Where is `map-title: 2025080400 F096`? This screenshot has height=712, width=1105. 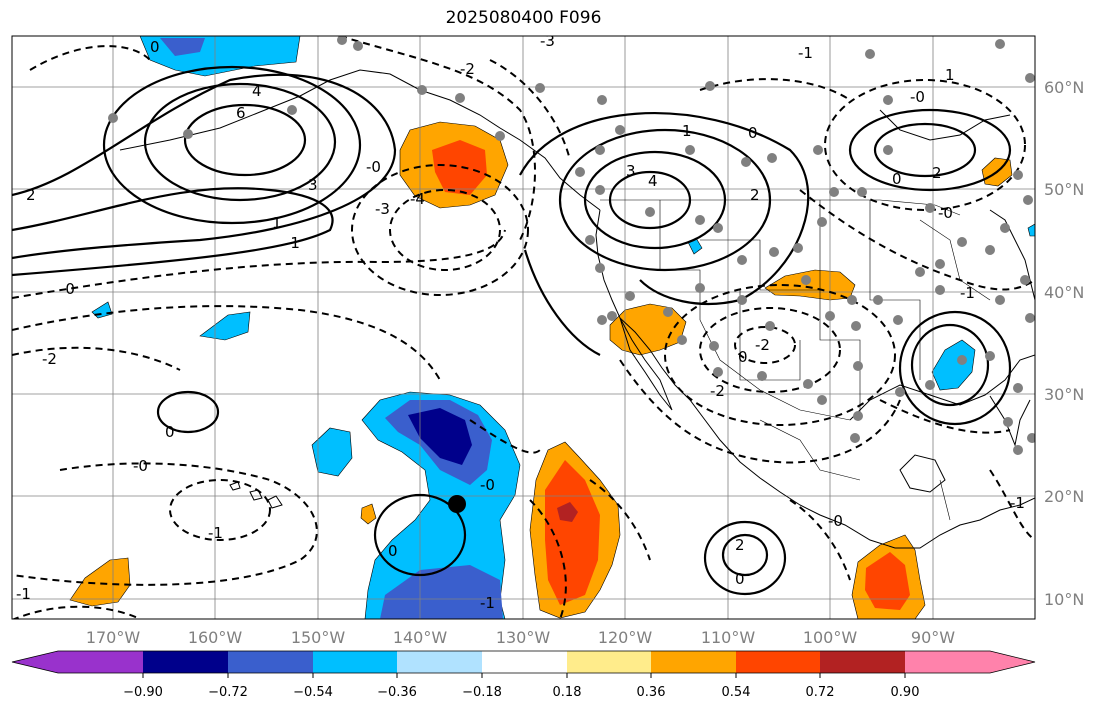
map-title: 2025080400 F096 is located at coordinates (523, 18).